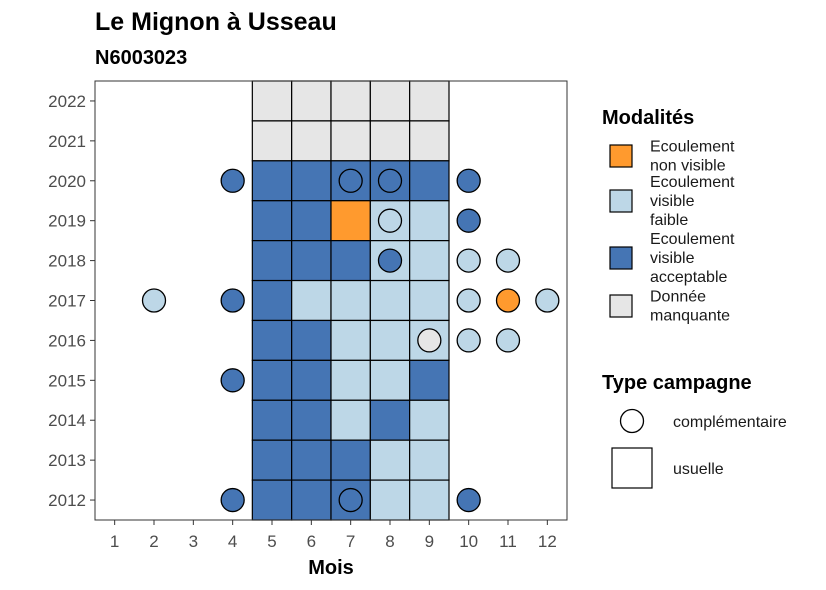 The image size is (826, 590). Describe the element at coordinates (114, 541) in the screenshot. I see `x-tick-label: 1` at that location.